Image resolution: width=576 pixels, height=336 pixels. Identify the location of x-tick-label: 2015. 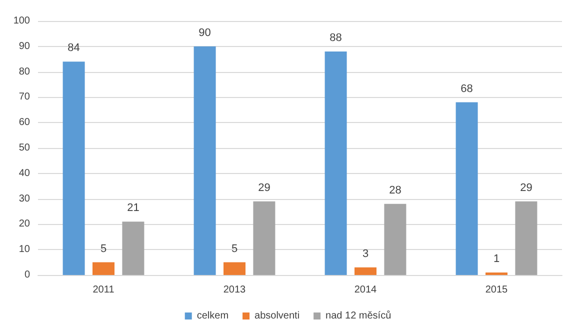
(496, 290).